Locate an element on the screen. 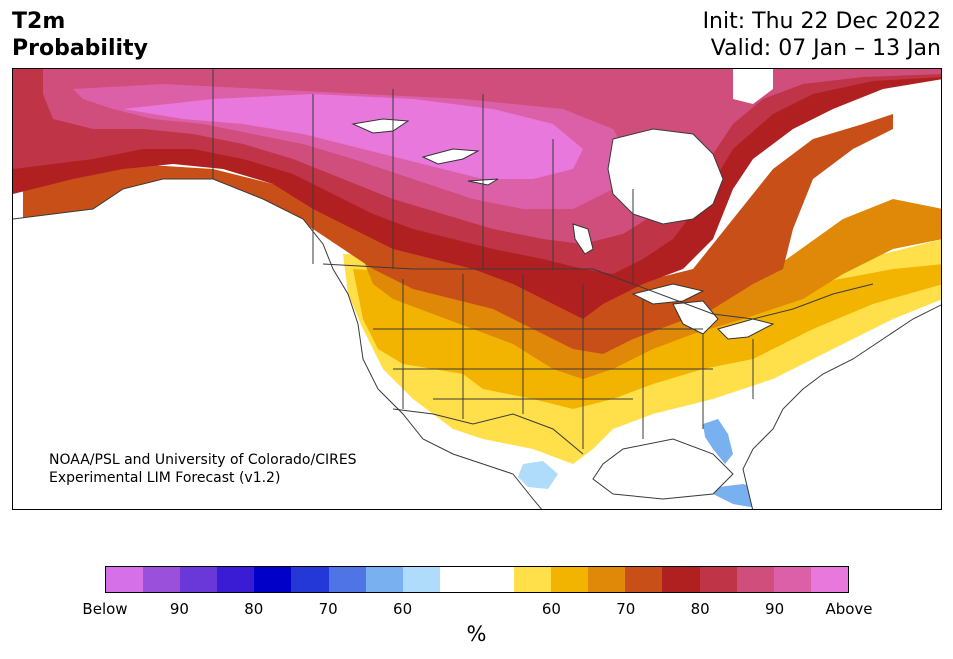 The width and height of the screenshot is (953, 659). region-light-blue-florida is located at coordinates (718, 441).